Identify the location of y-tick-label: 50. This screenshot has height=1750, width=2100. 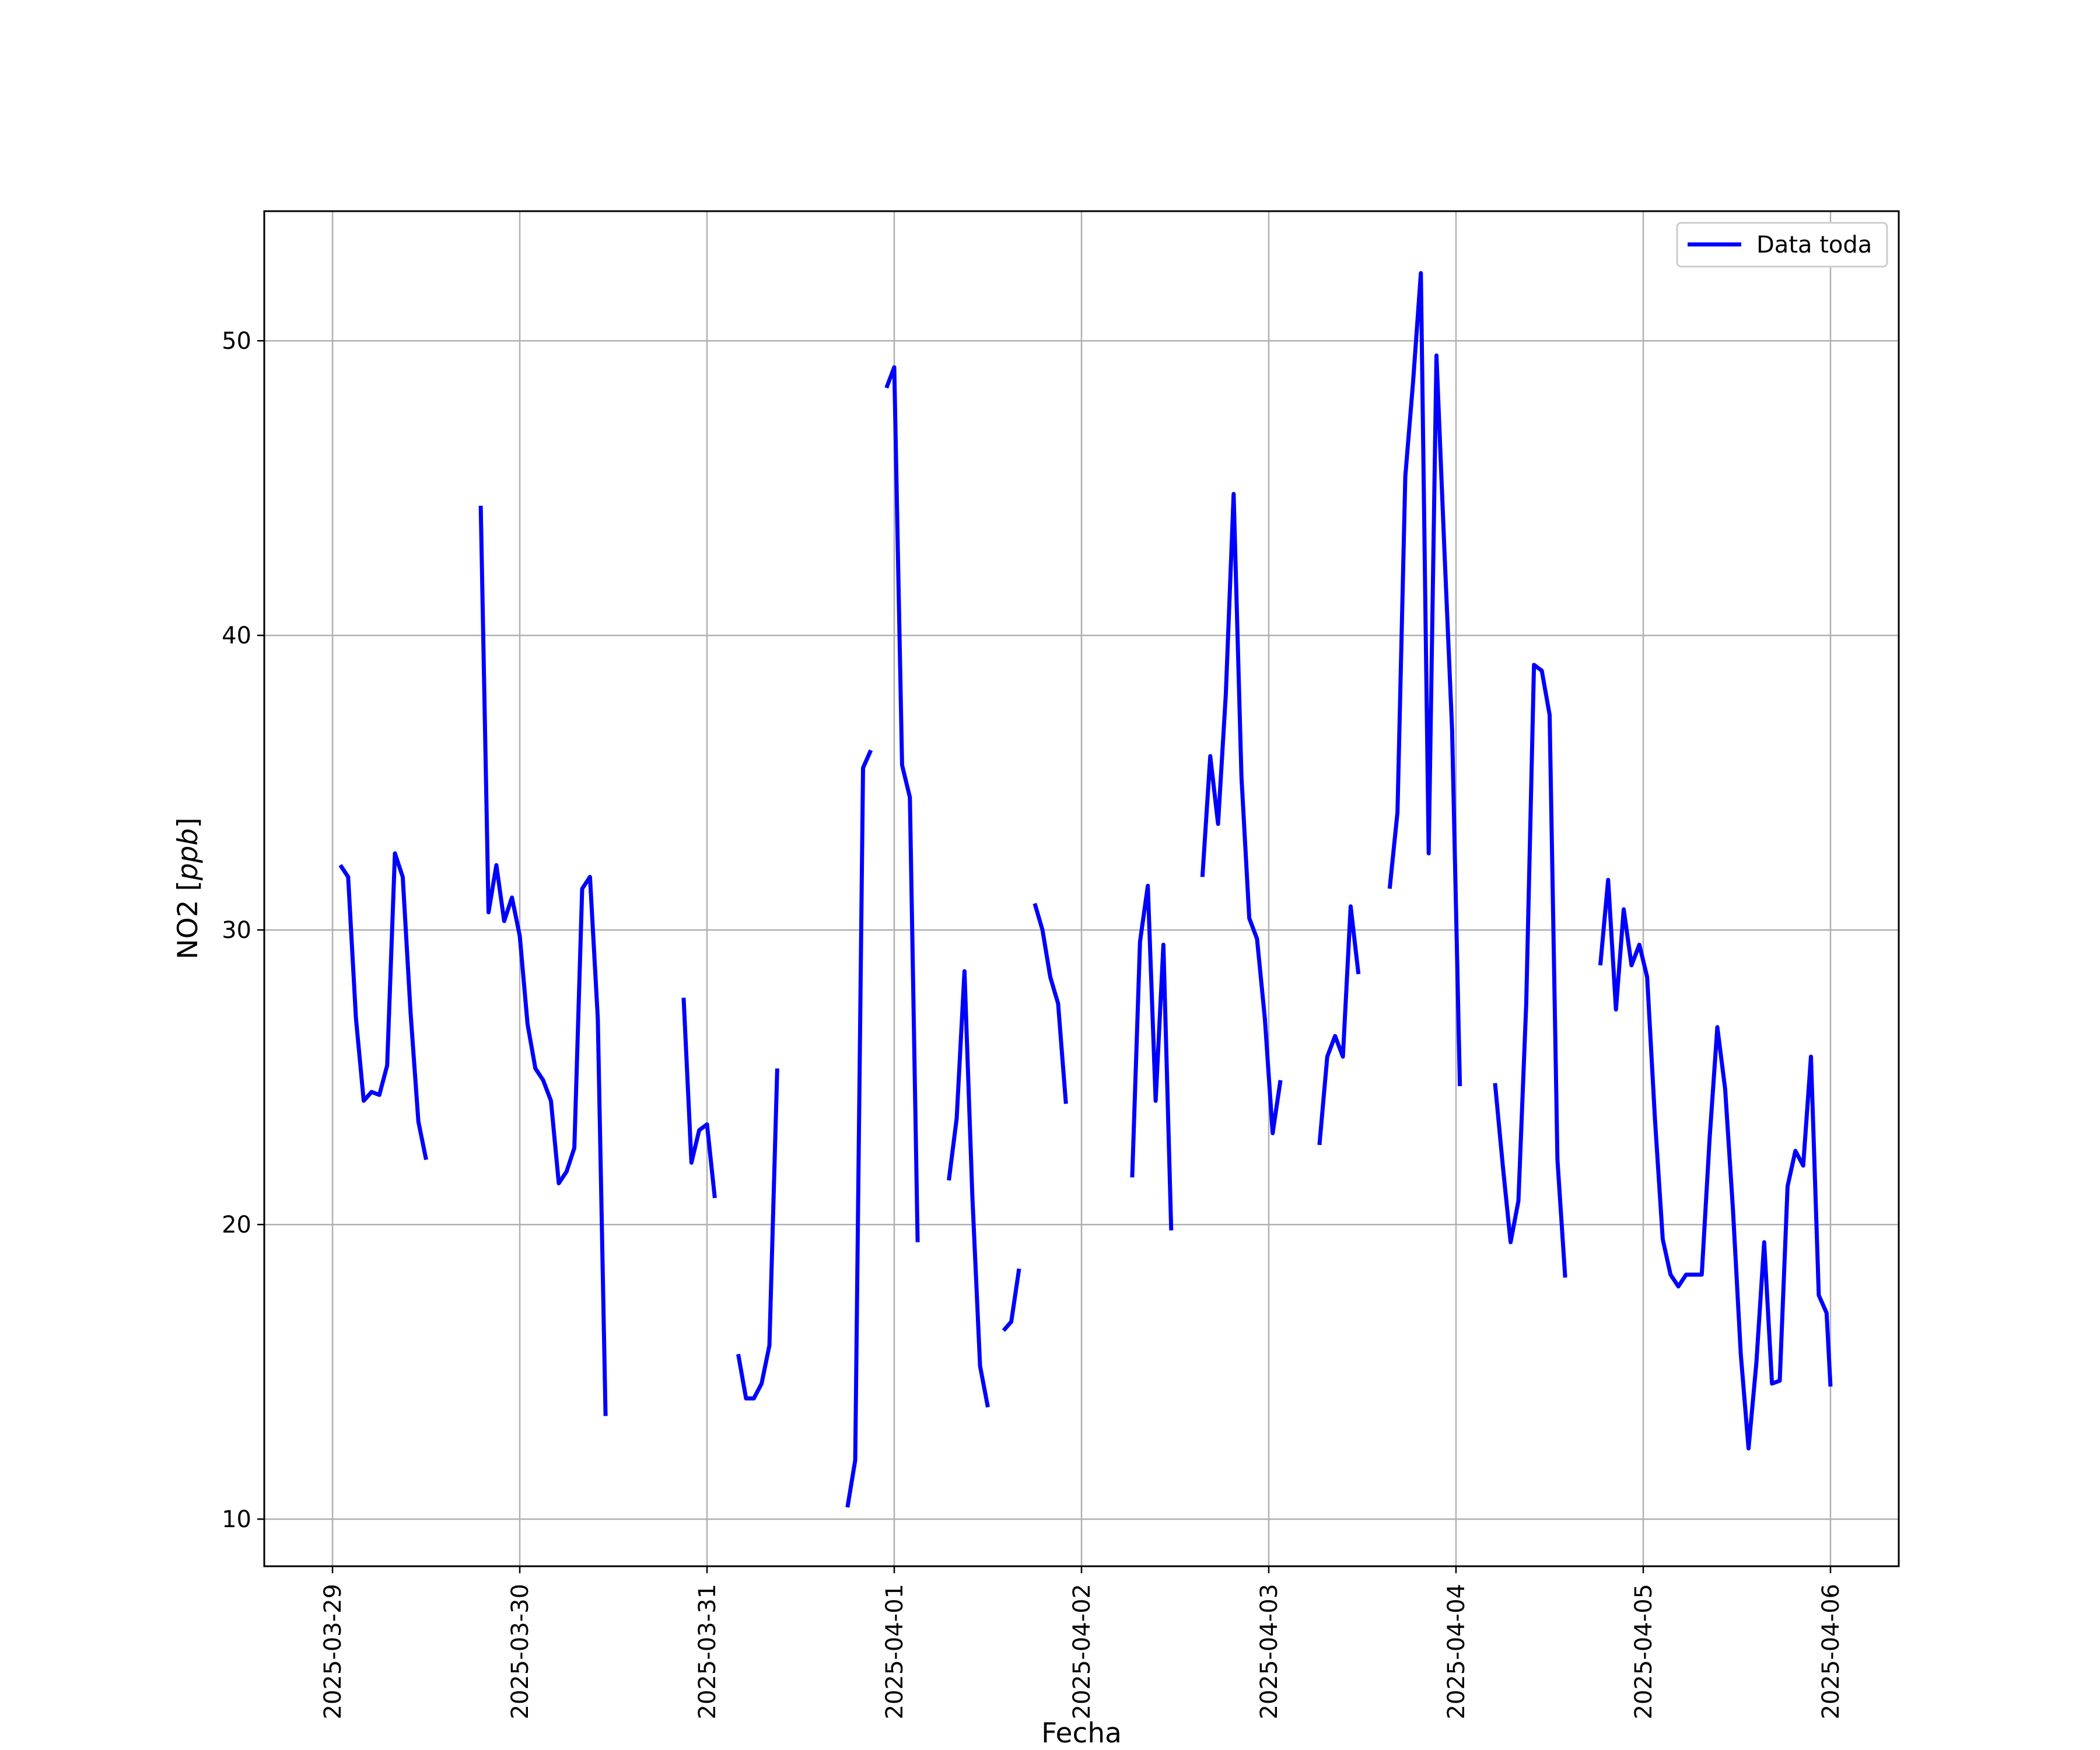
(236, 342).